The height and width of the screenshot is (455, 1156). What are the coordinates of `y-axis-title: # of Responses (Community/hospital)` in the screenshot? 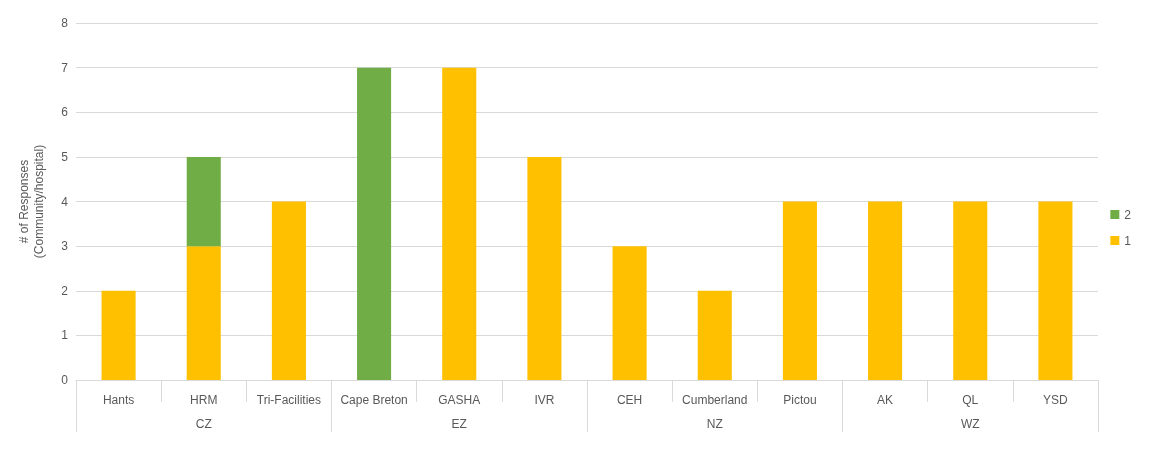 It's located at (31, 201).